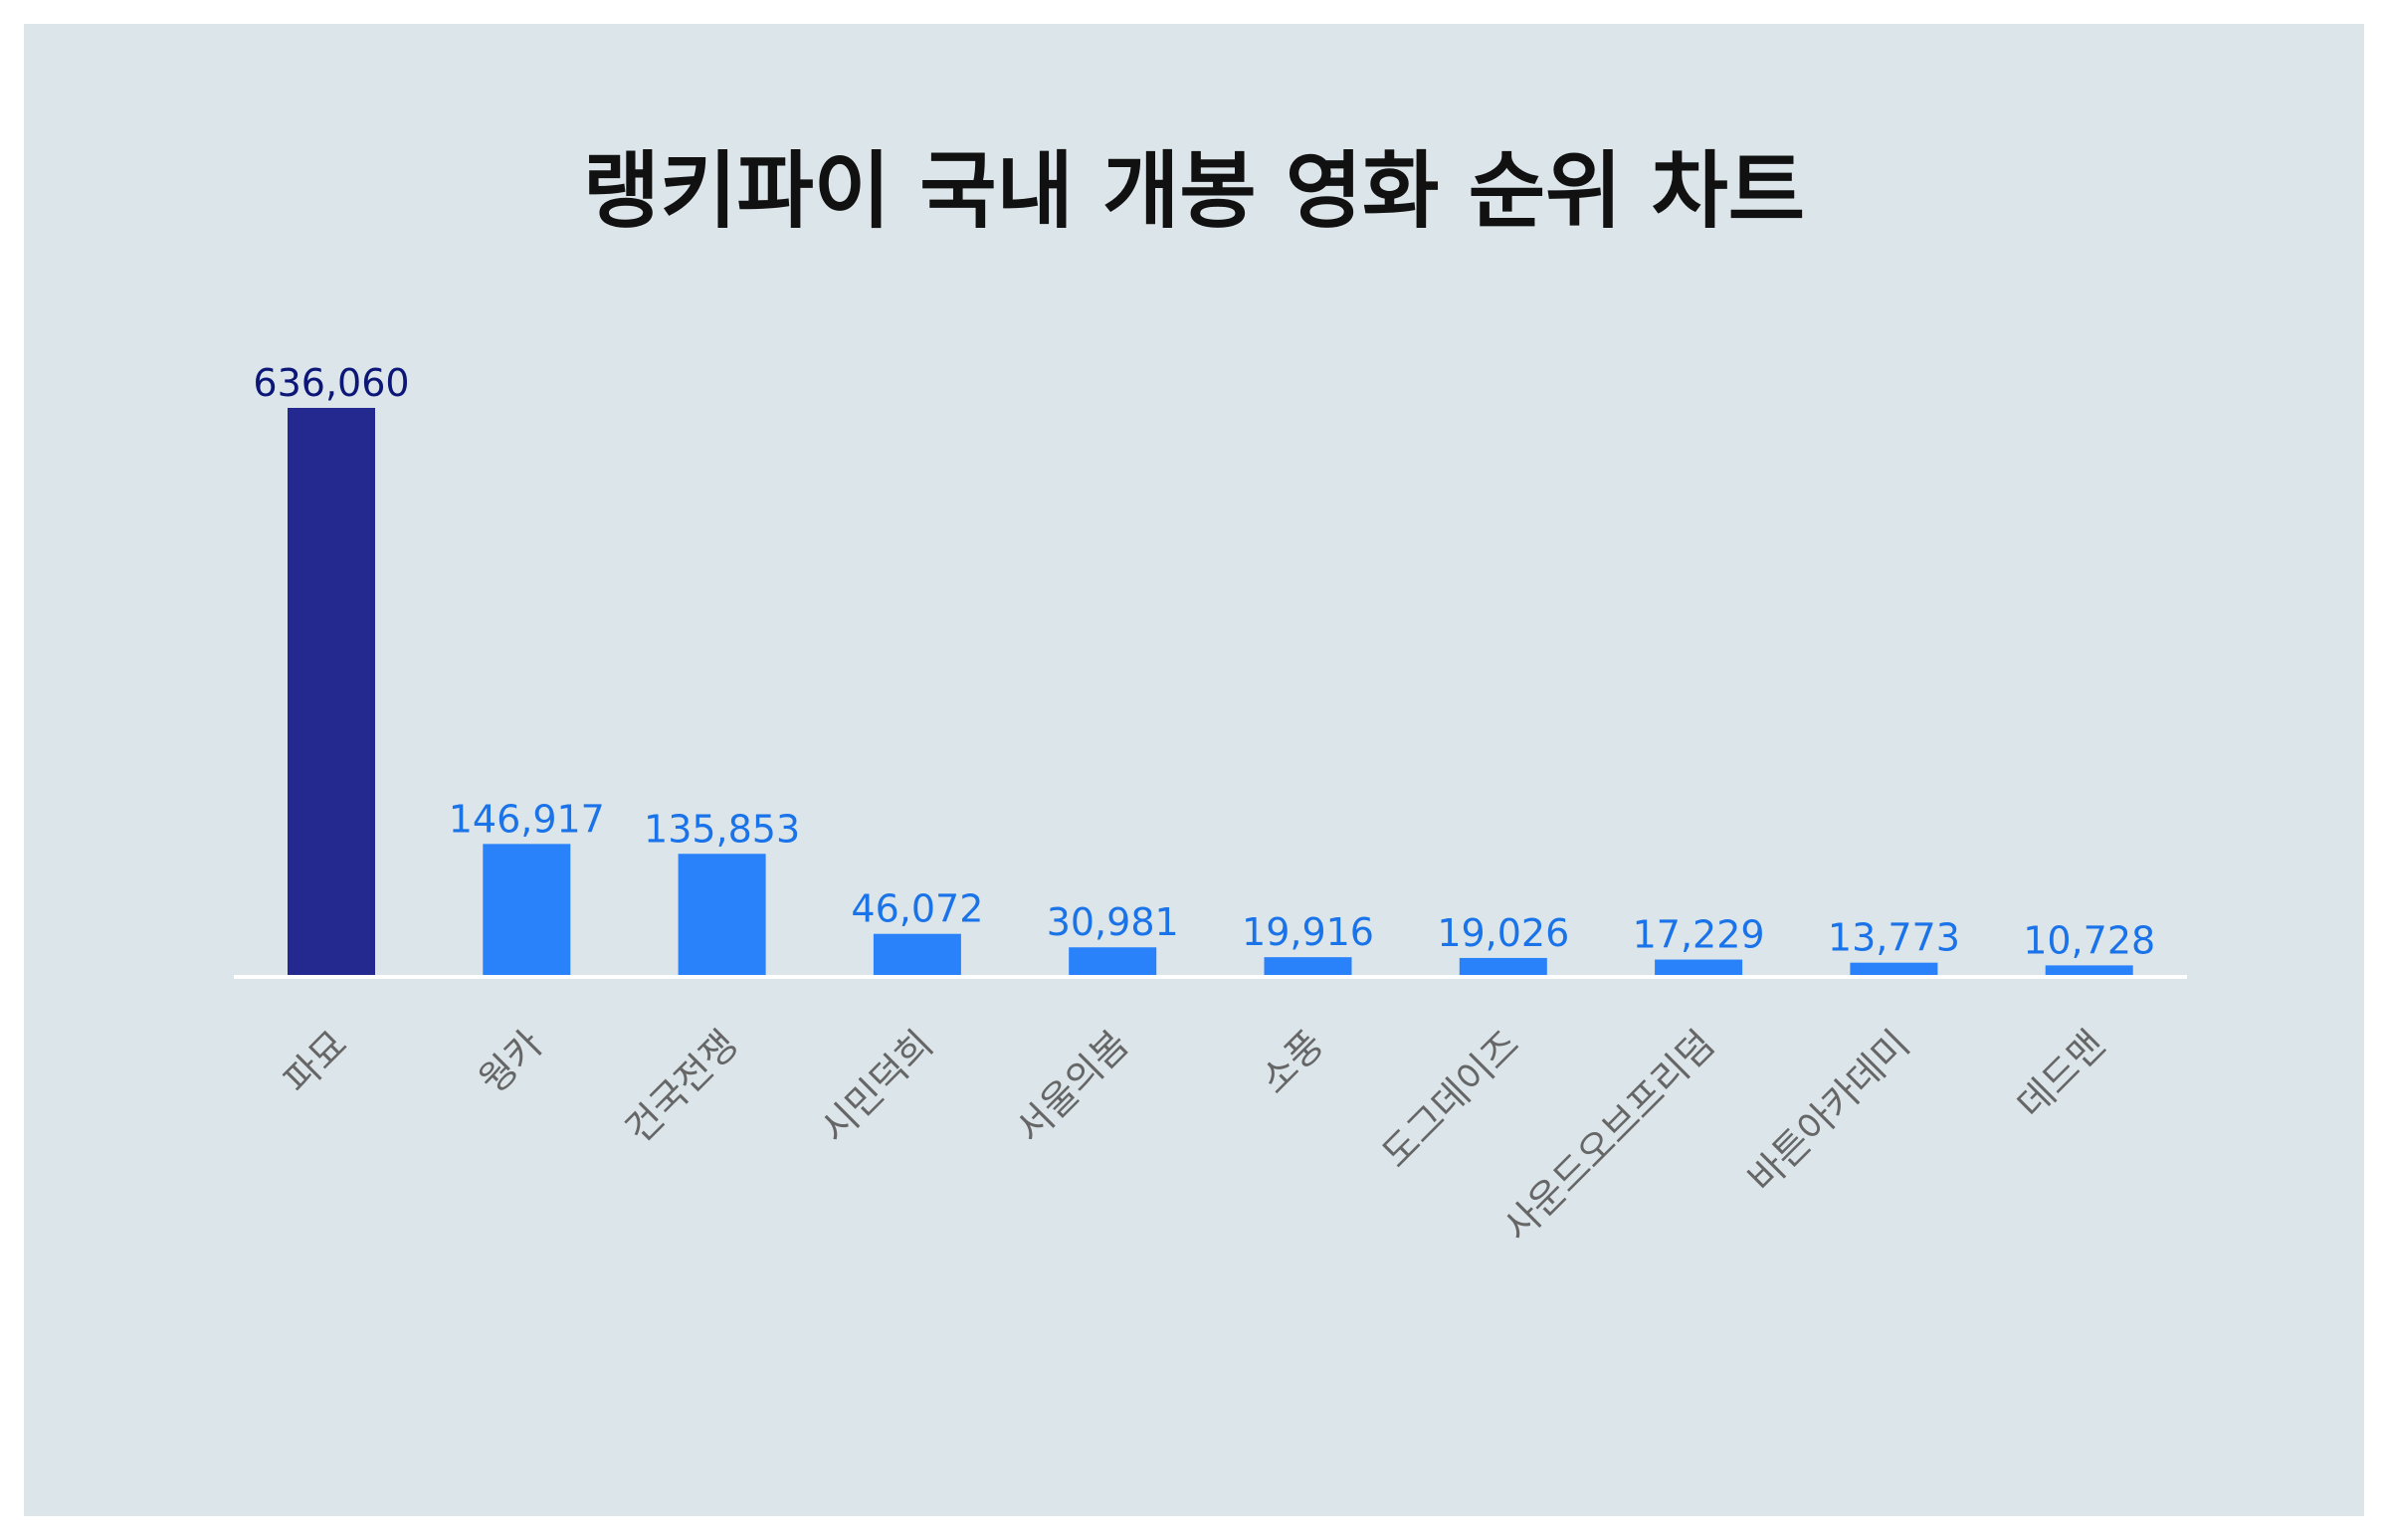  I want to click on x-tick-label-3: 건국전쟁, so click(681, 1086).